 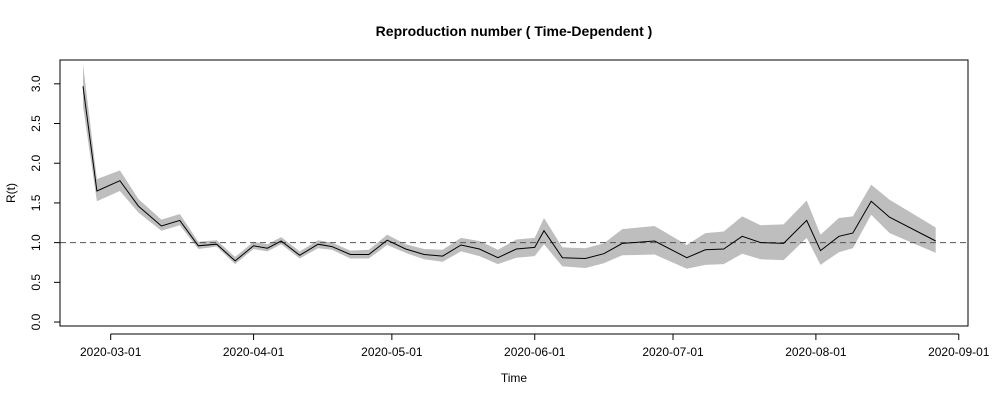 I want to click on x-axis-label: Time, so click(x=514, y=378).